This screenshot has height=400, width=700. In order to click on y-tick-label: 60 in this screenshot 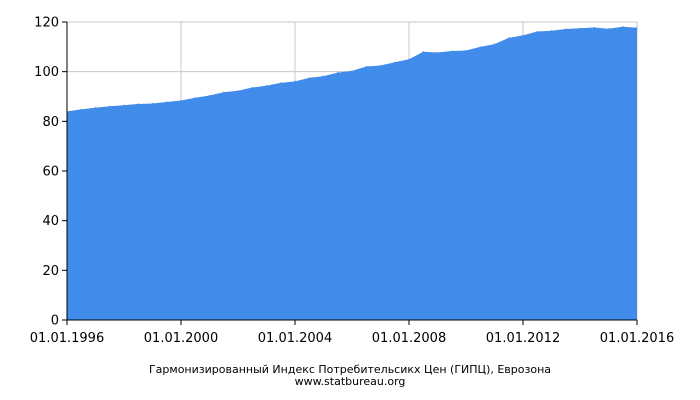, I will do `click(50, 172)`.